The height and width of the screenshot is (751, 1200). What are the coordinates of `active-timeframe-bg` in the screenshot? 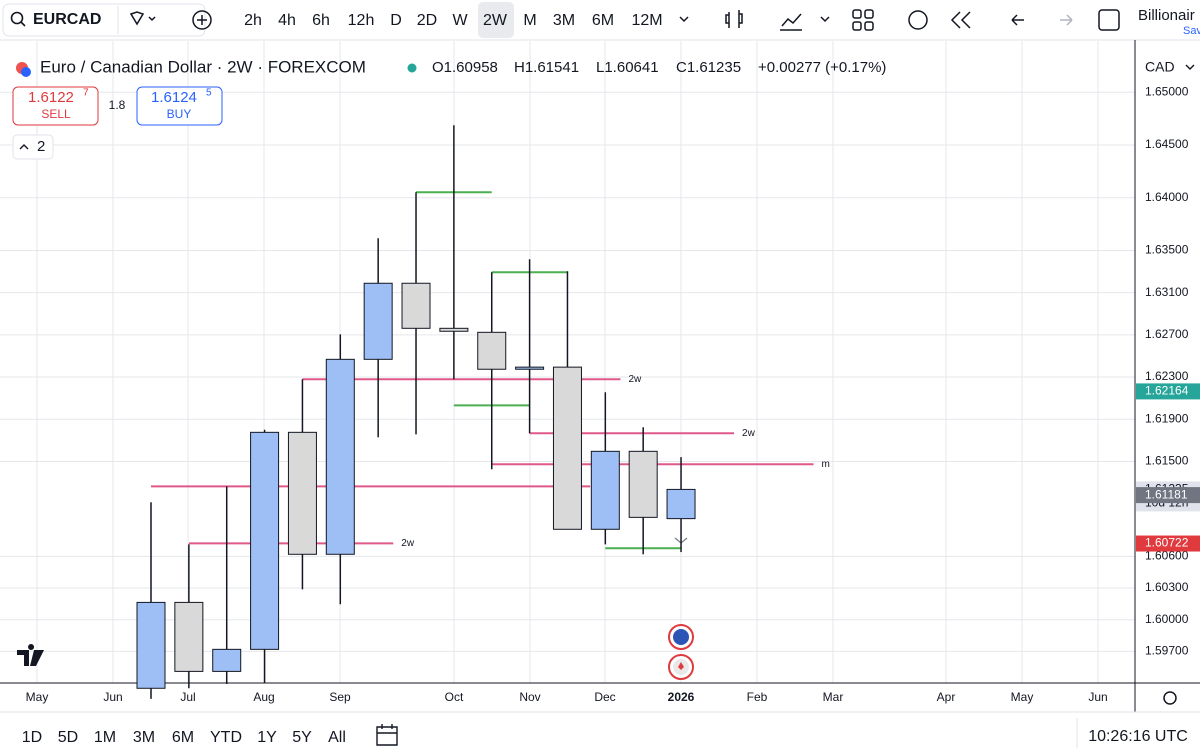 It's located at (496, 20).